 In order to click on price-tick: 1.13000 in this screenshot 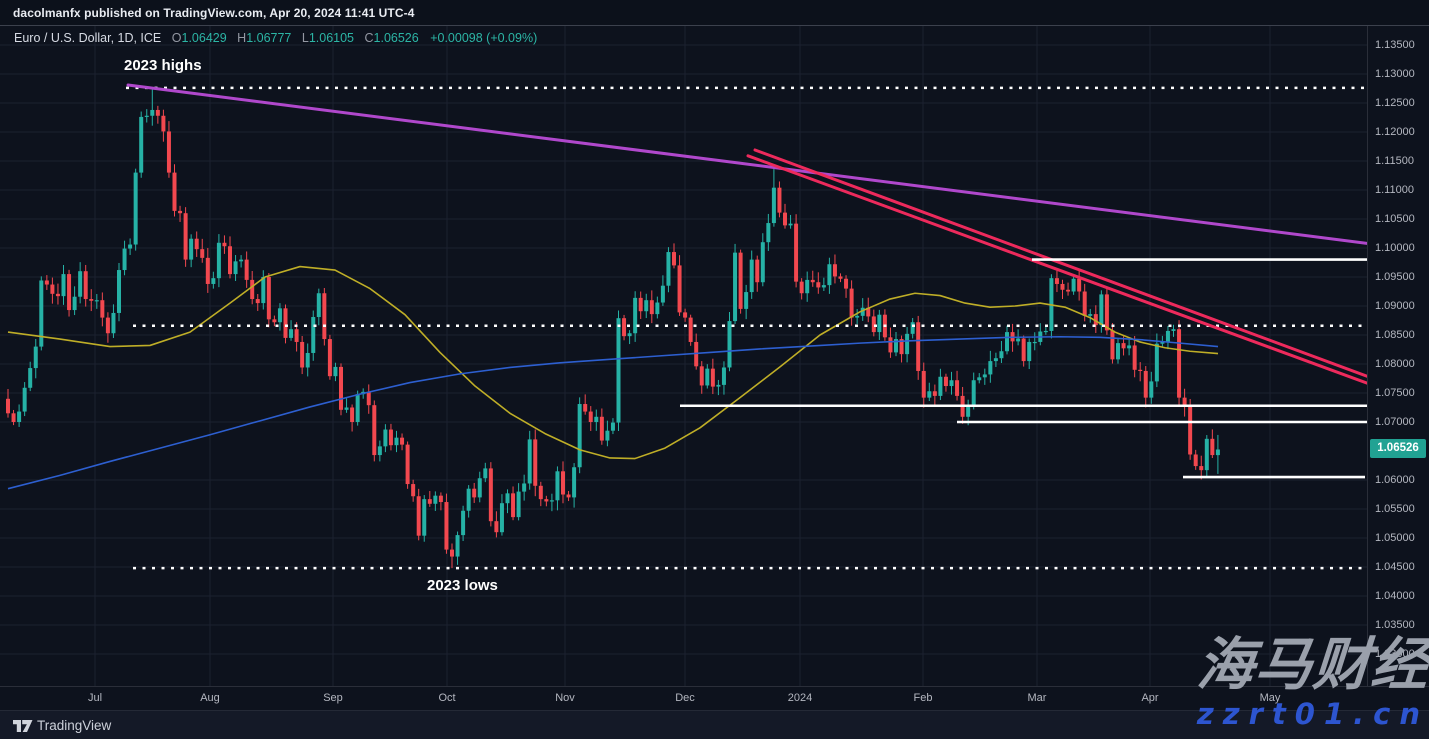, I will do `click(1395, 74)`.